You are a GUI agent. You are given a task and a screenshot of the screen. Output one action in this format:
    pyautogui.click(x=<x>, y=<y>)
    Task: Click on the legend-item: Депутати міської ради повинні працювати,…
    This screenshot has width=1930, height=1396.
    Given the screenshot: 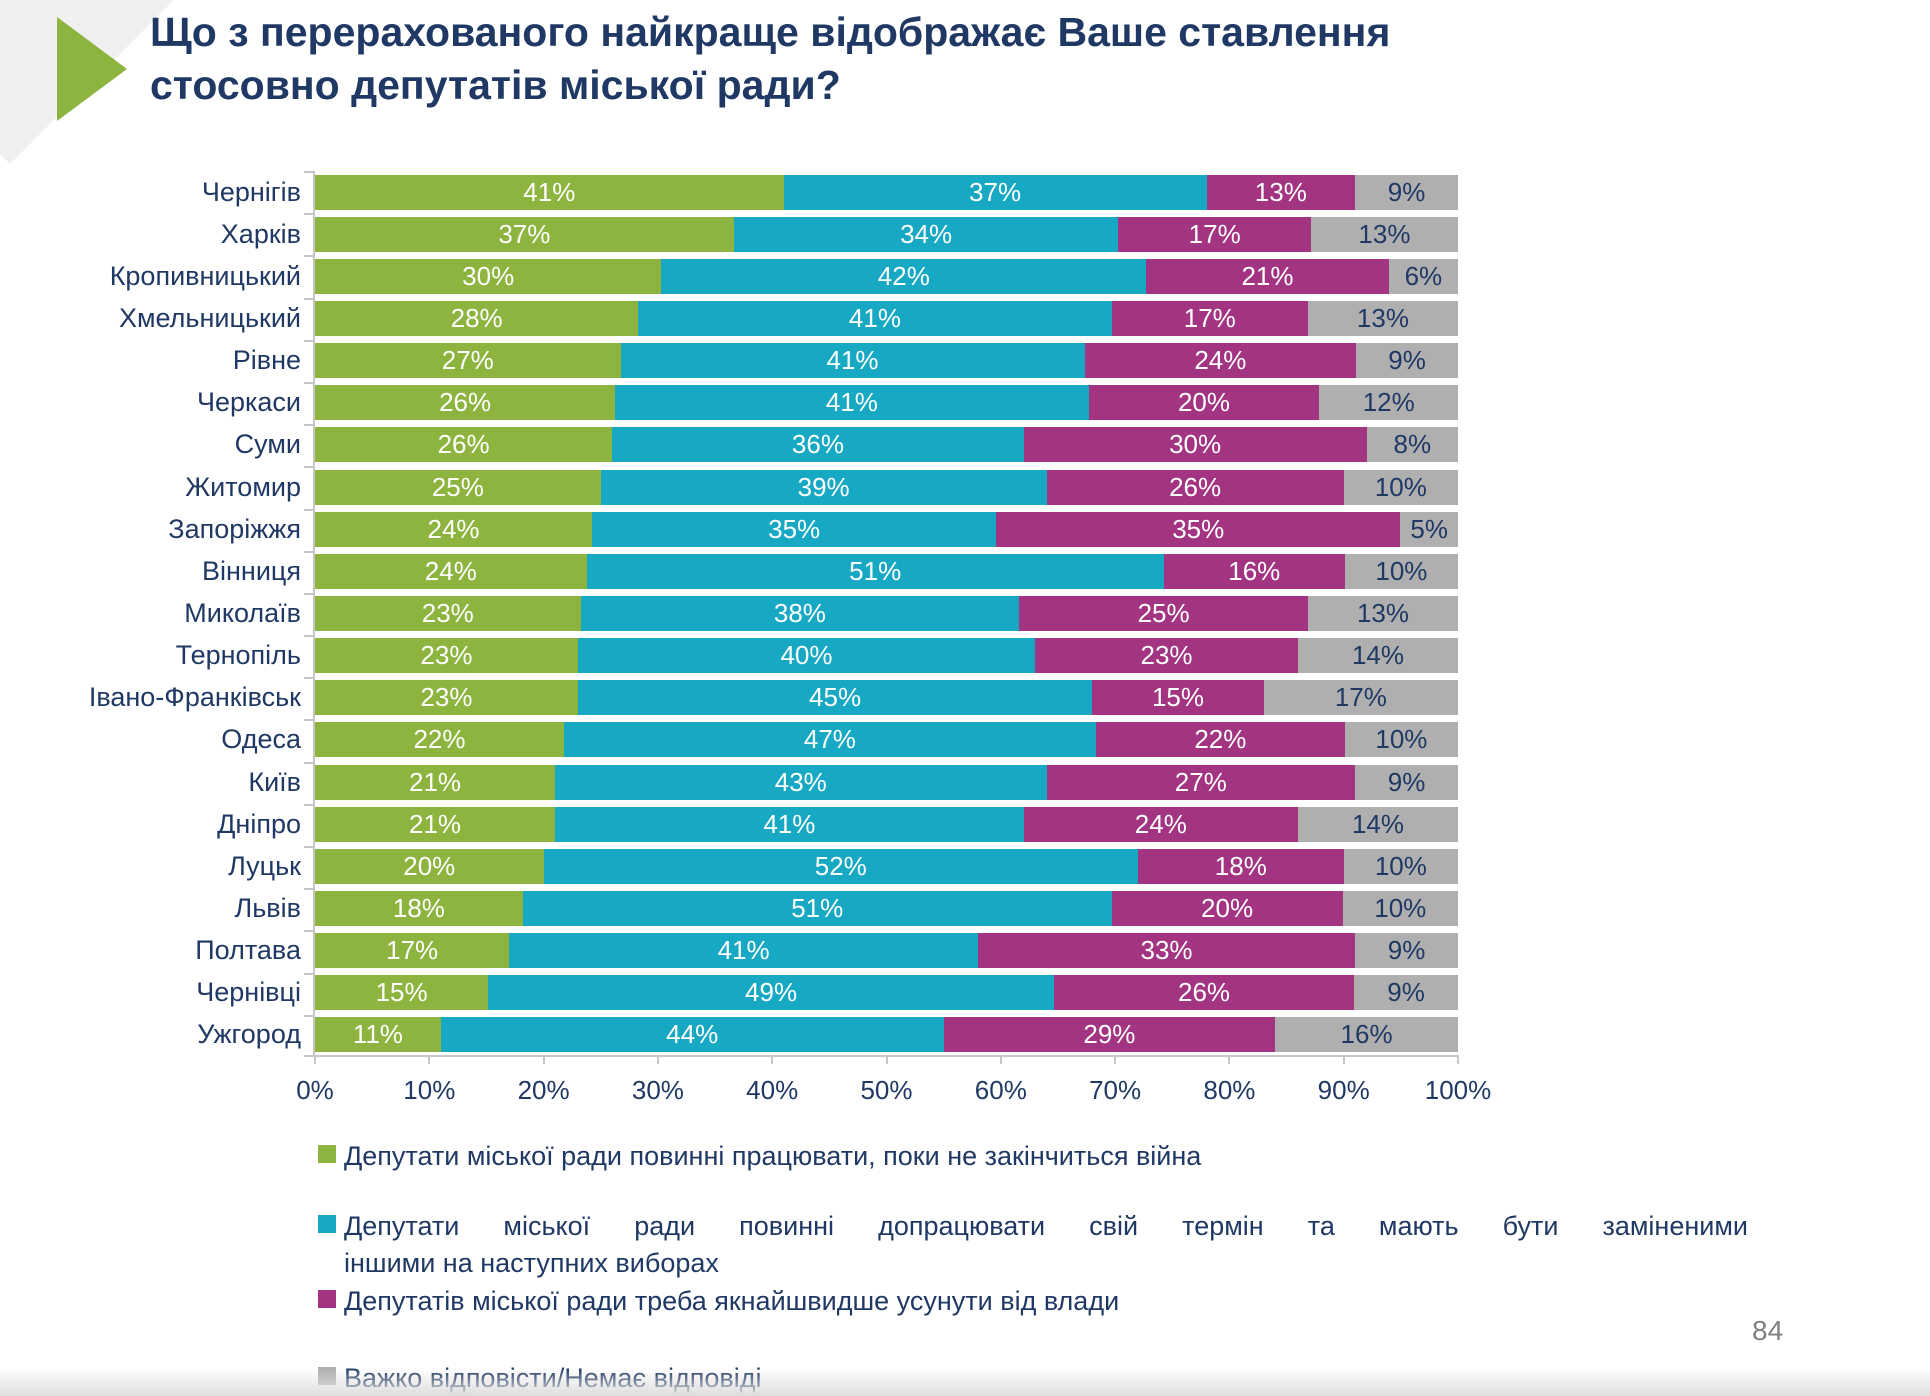 What is the action you would take?
    pyautogui.click(x=1033, y=1156)
    